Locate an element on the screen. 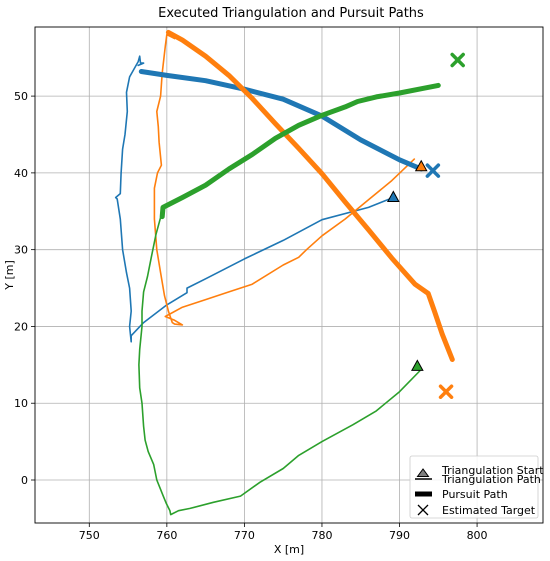  green-target-marker is located at coordinates (457, 60).